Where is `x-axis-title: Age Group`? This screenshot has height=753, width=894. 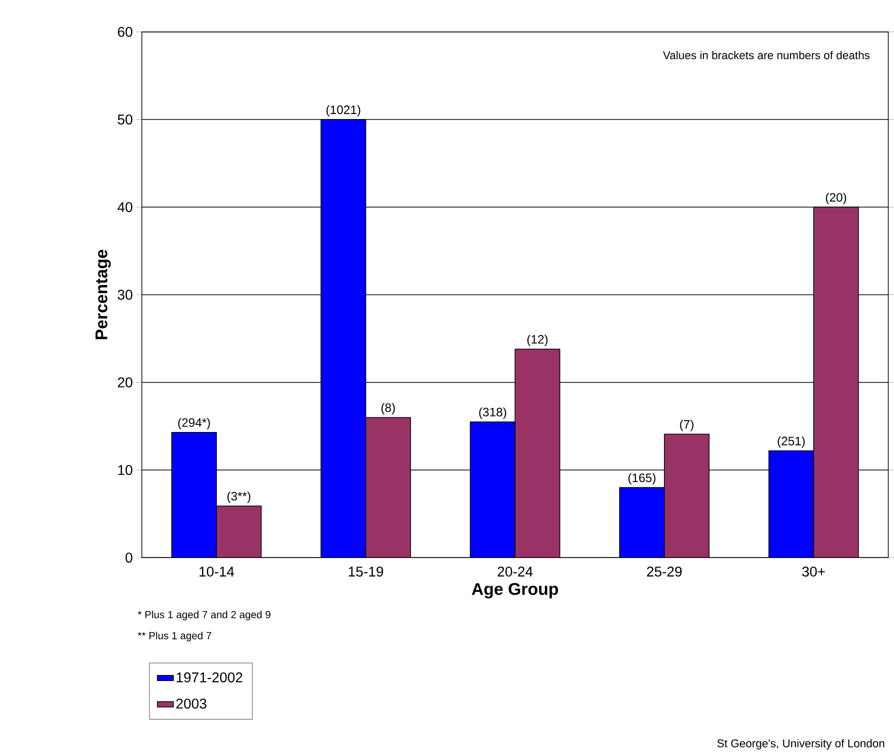
x-axis-title: Age Group is located at coordinates (515, 591).